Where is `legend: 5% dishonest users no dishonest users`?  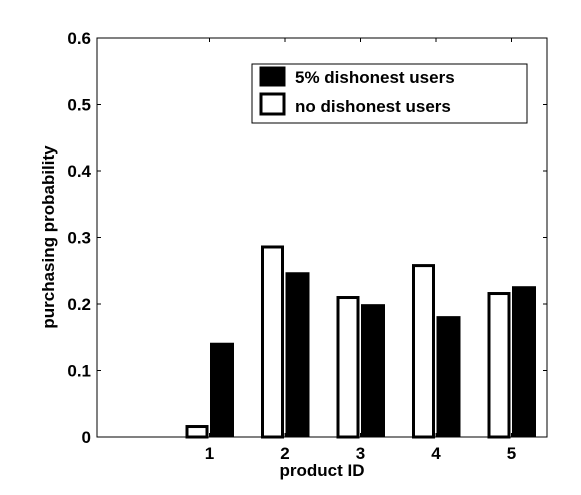 legend: 5% dishonest users no dishonest users is located at coordinates (389, 93).